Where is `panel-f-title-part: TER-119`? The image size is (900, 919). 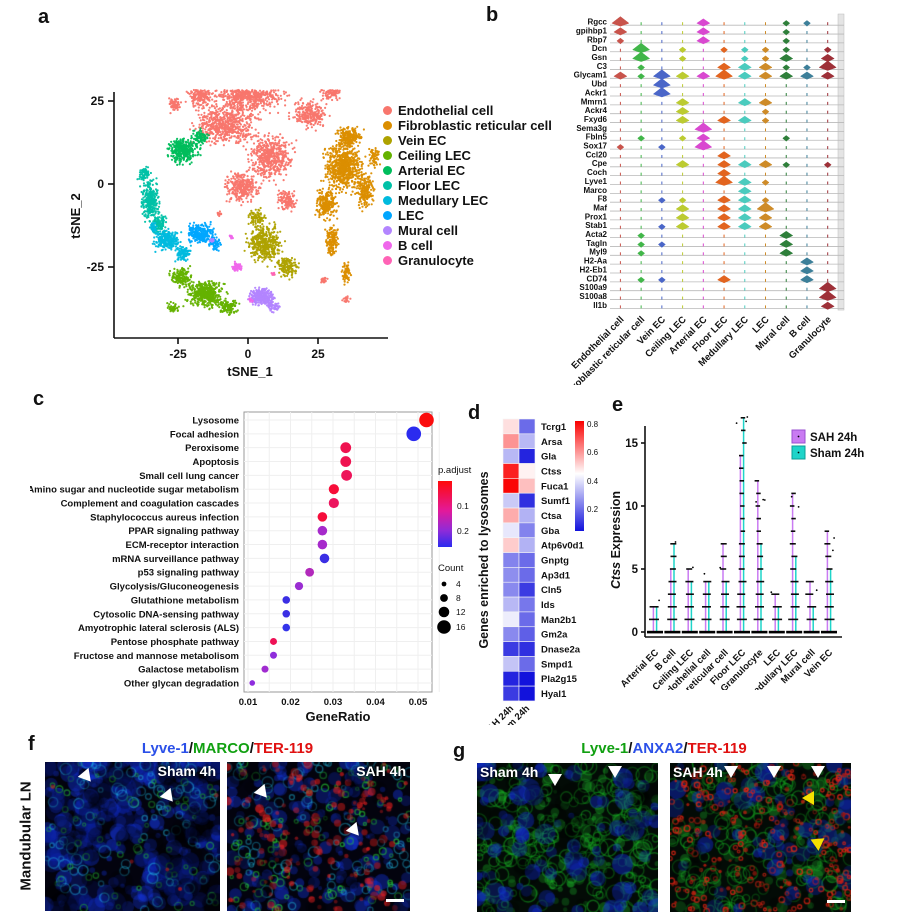 panel-f-title-part: TER-119 is located at coordinates (283, 748).